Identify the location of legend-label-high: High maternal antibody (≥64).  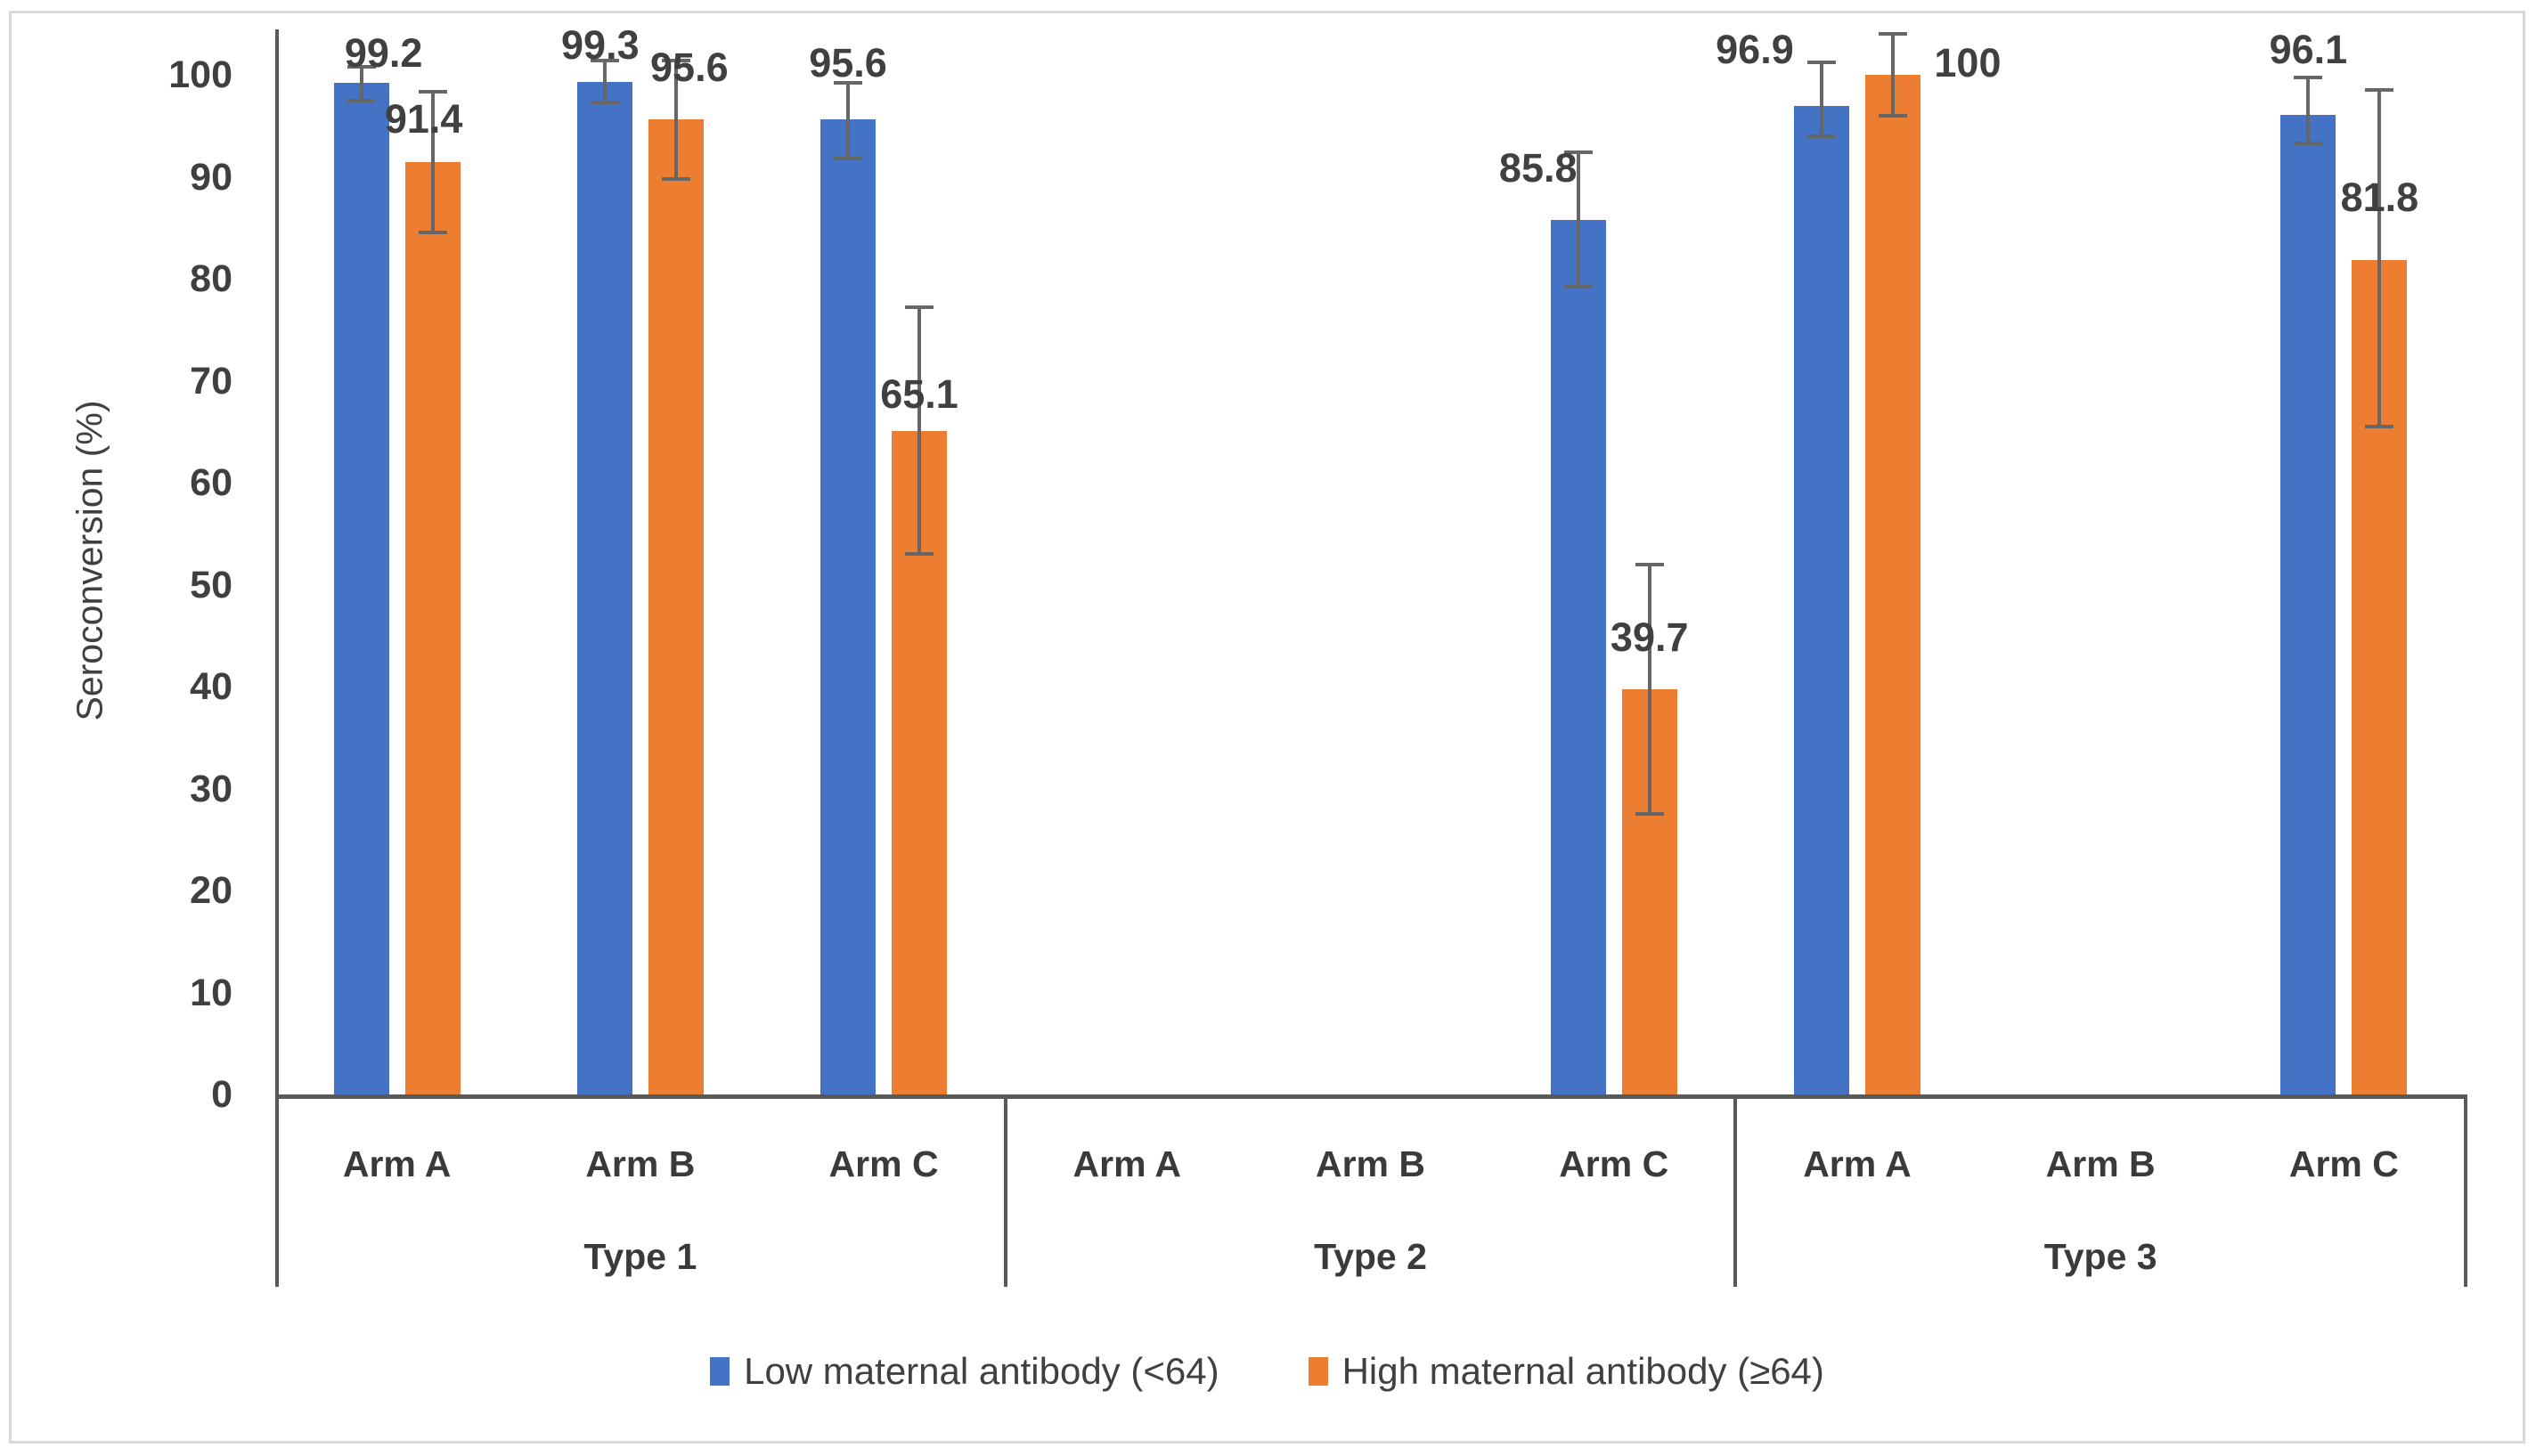
(1582, 1371).